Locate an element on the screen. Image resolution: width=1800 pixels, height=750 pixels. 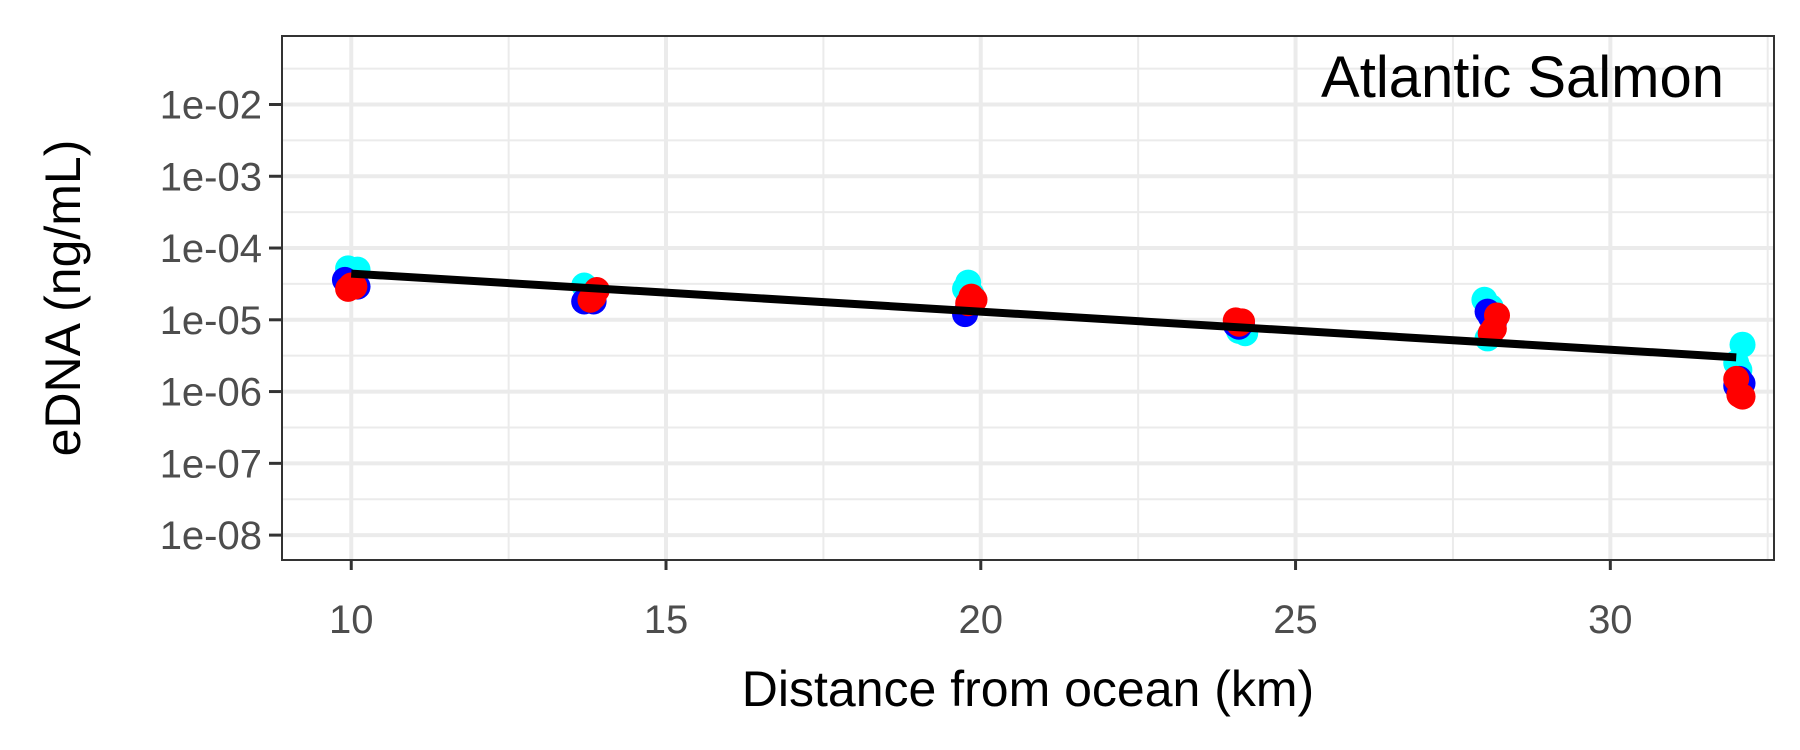
fit-line is located at coordinates (1044, 315).